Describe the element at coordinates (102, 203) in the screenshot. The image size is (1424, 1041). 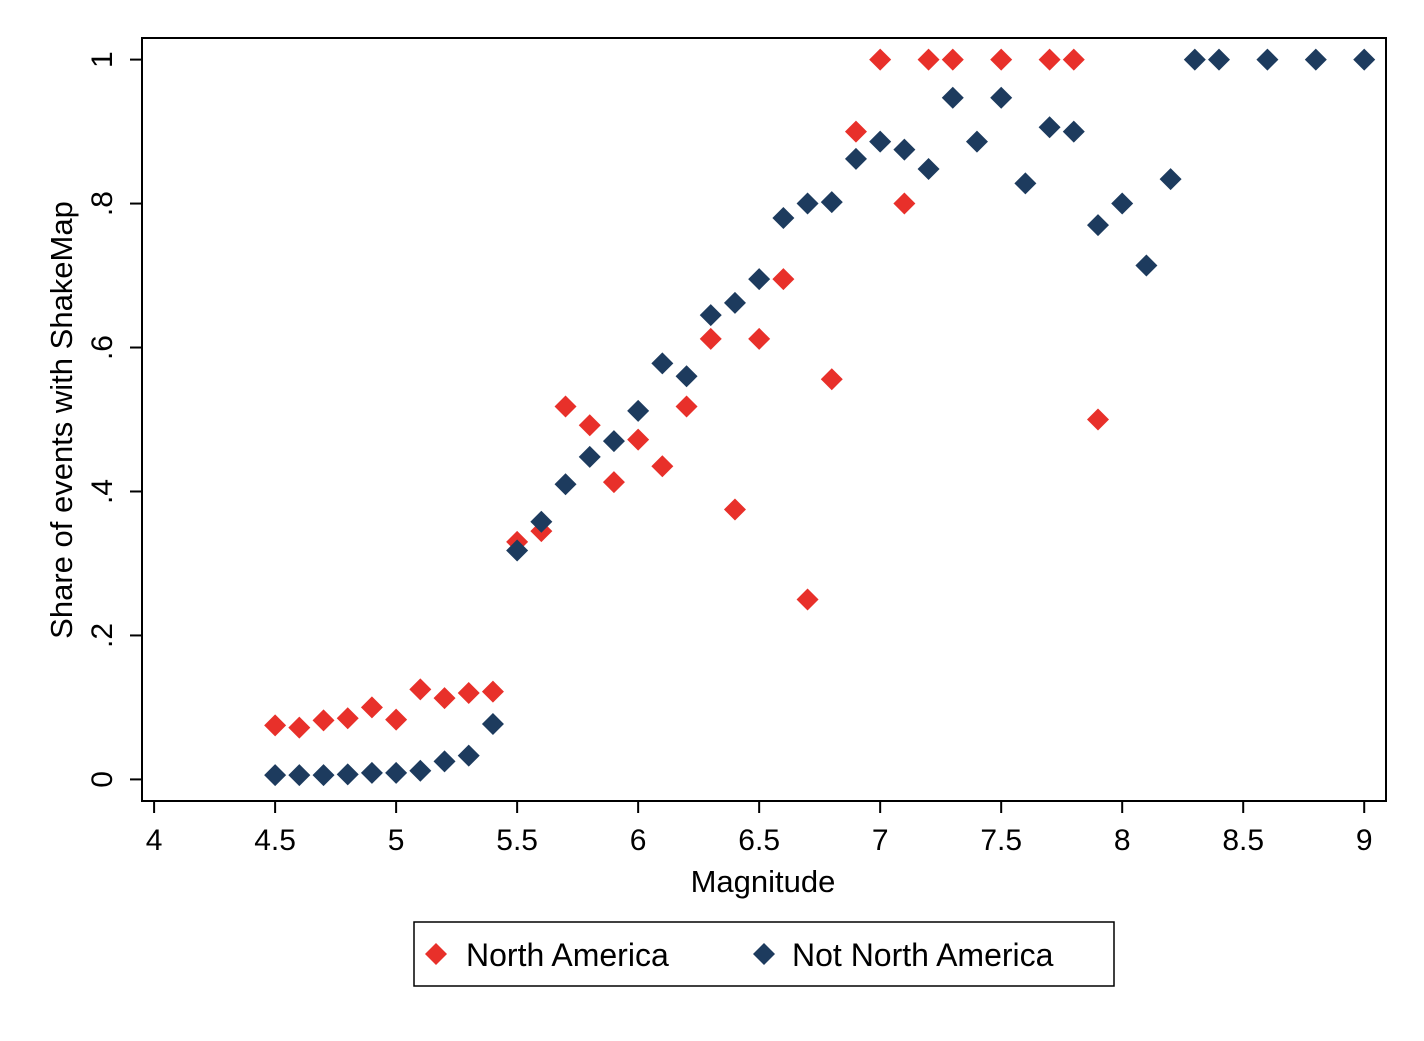
I see `y-tick-label: .8` at that location.